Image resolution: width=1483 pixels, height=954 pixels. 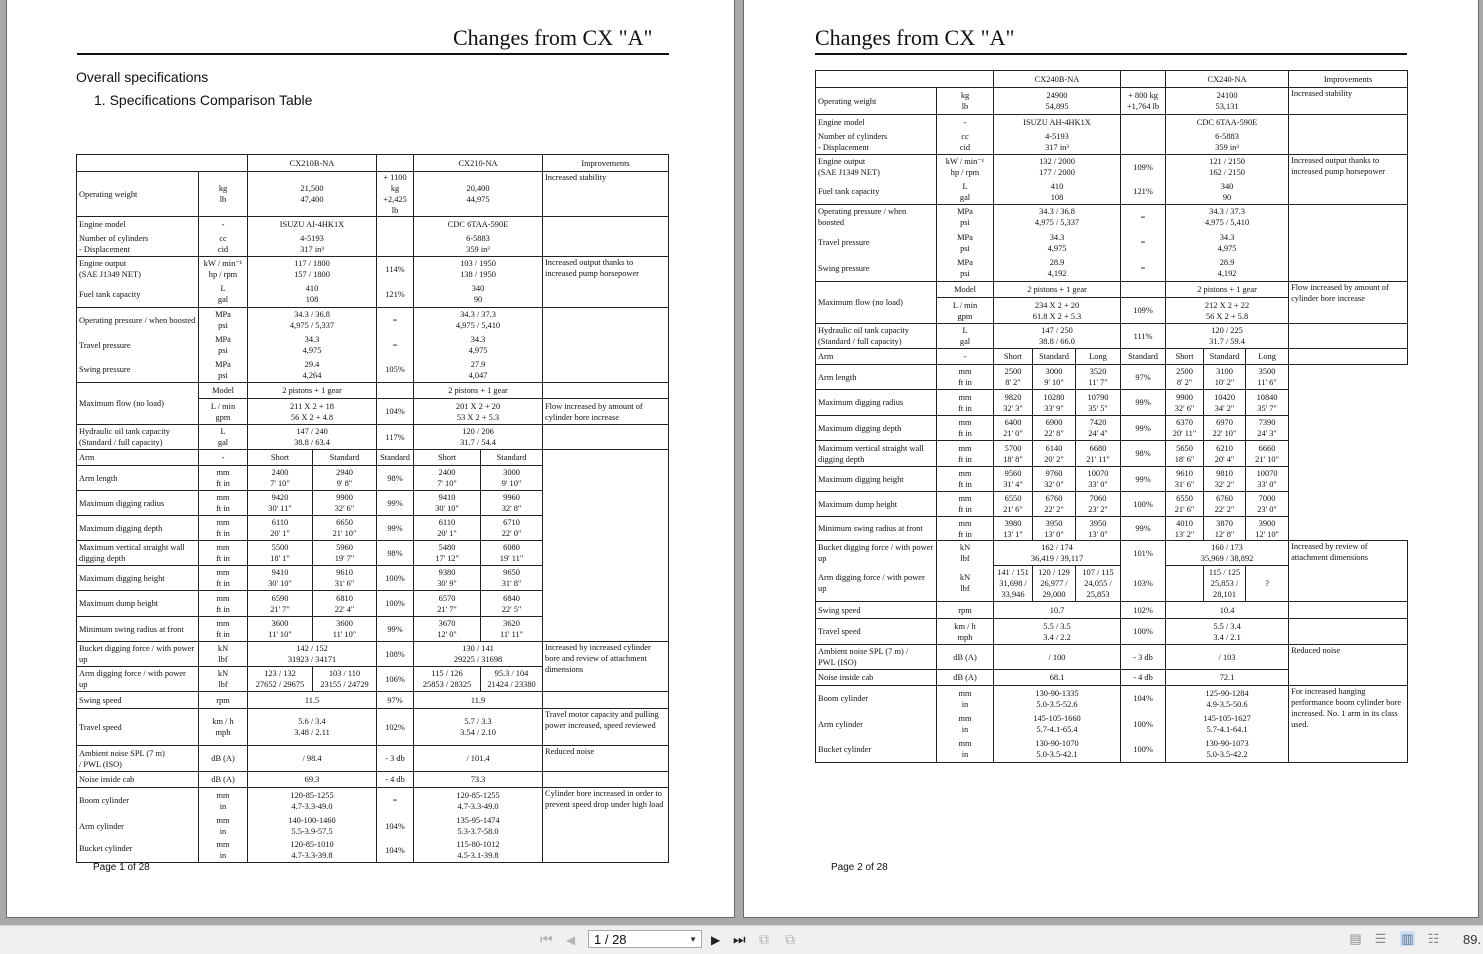 I want to click on last-page-button: ⏭, so click(x=739, y=940).